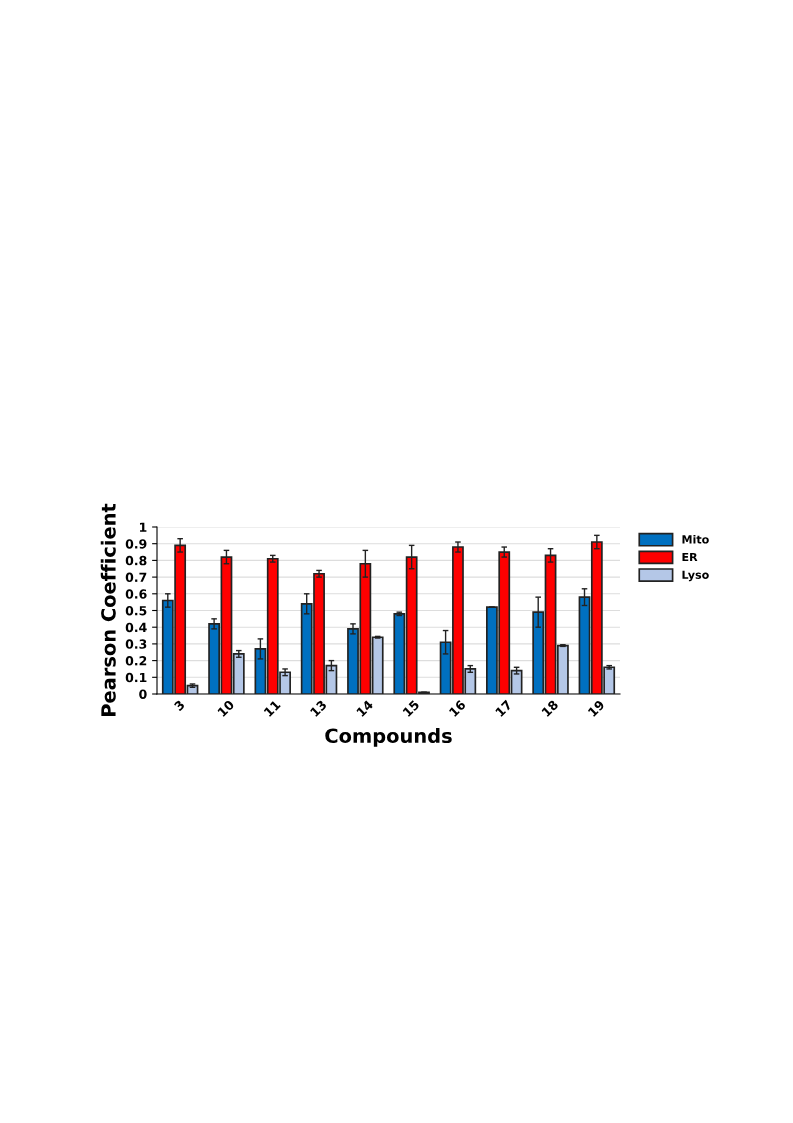 The height and width of the screenshot is (1123, 793). I want to click on y-tick-label: 0, so click(143, 694).